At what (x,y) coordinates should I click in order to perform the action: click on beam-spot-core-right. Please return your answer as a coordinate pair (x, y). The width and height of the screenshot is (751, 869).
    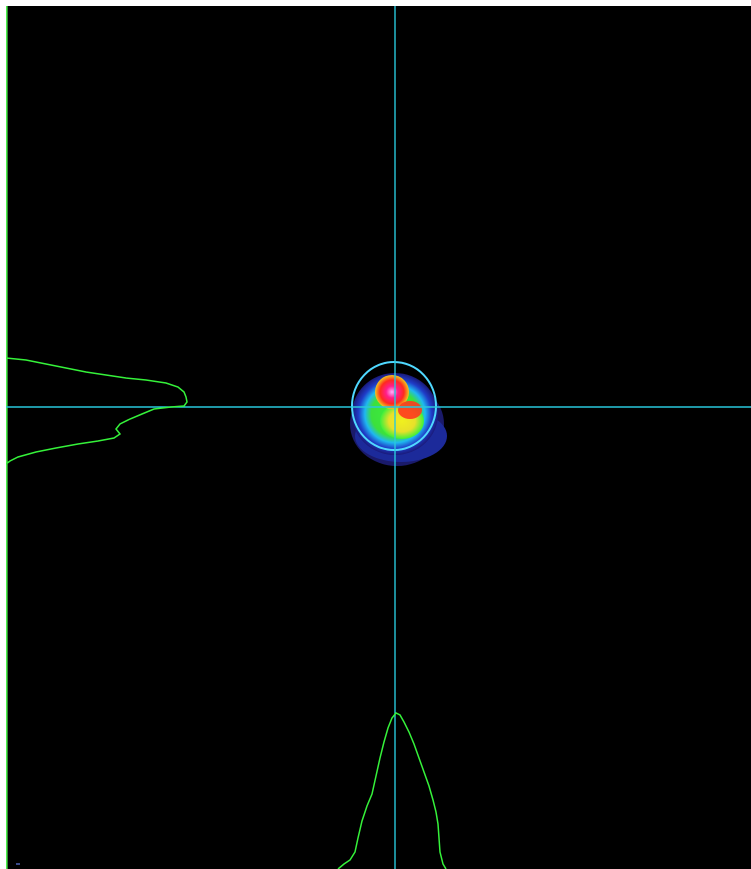
    Looking at the image, I should click on (410, 410).